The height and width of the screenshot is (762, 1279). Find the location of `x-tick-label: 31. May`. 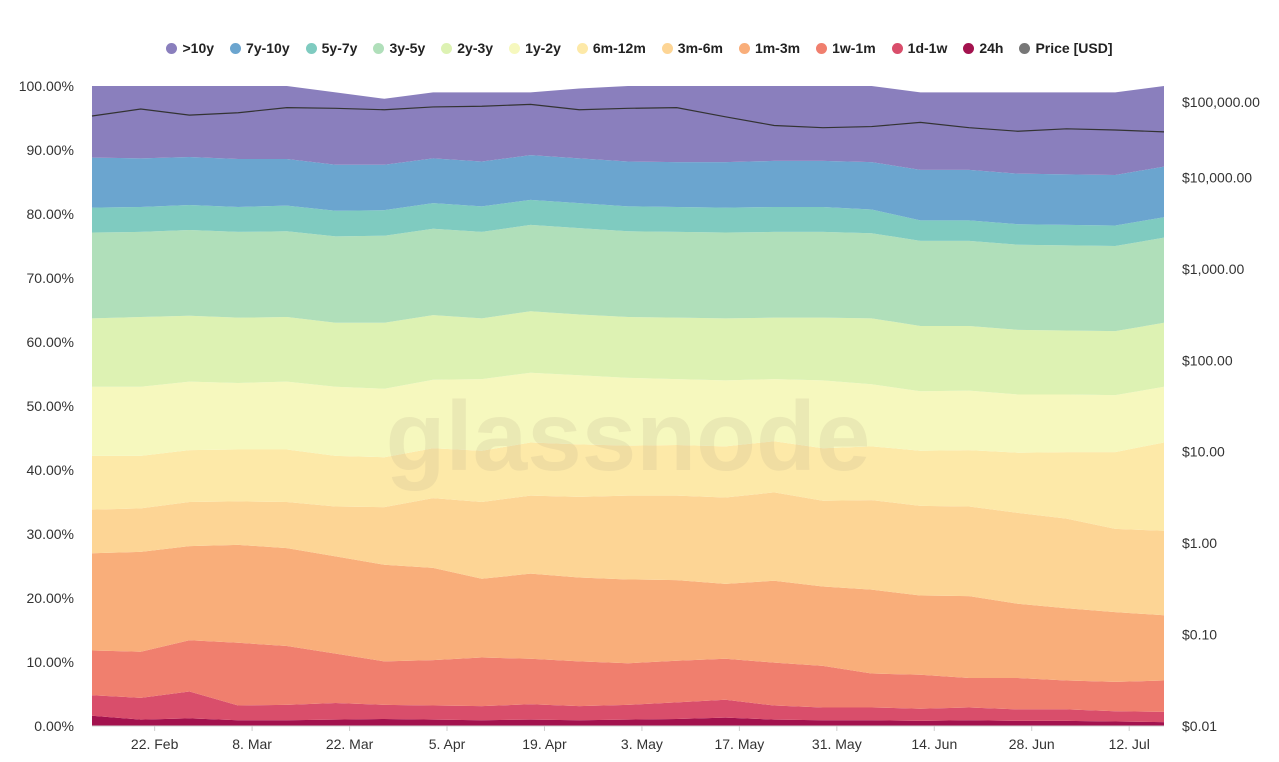

x-tick-label: 31. May is located at coordinates (837, 744).